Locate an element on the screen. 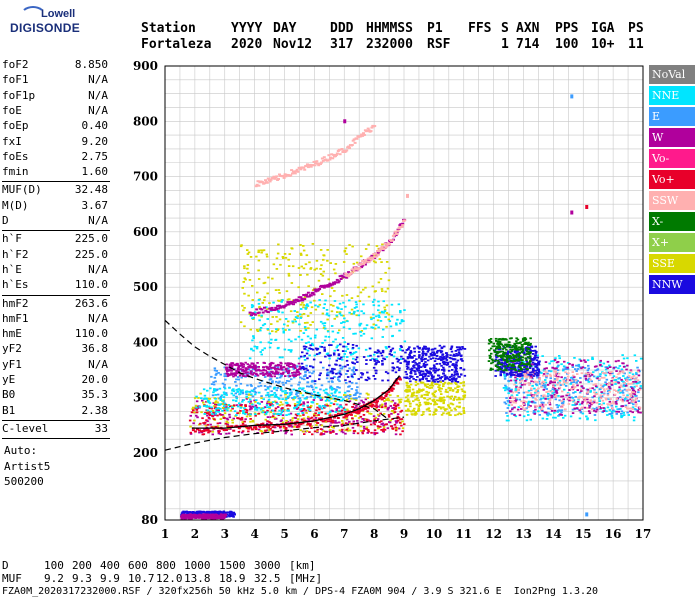 This screenshot has width=700, height=600. parameter-row: fmin 1.60 is located at coordinates (55, 172).